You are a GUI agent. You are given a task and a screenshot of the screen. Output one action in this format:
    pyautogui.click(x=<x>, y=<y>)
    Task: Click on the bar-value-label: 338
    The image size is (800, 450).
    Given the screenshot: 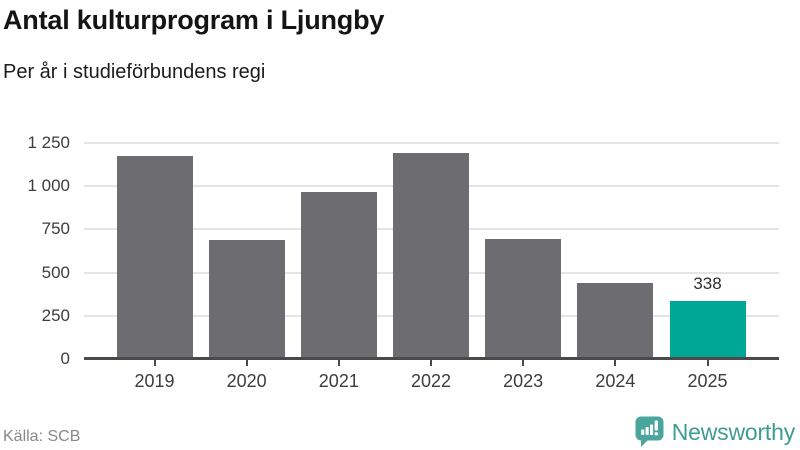 What is the action you would take?
    pyautogui.click(x=707, y=283)
    